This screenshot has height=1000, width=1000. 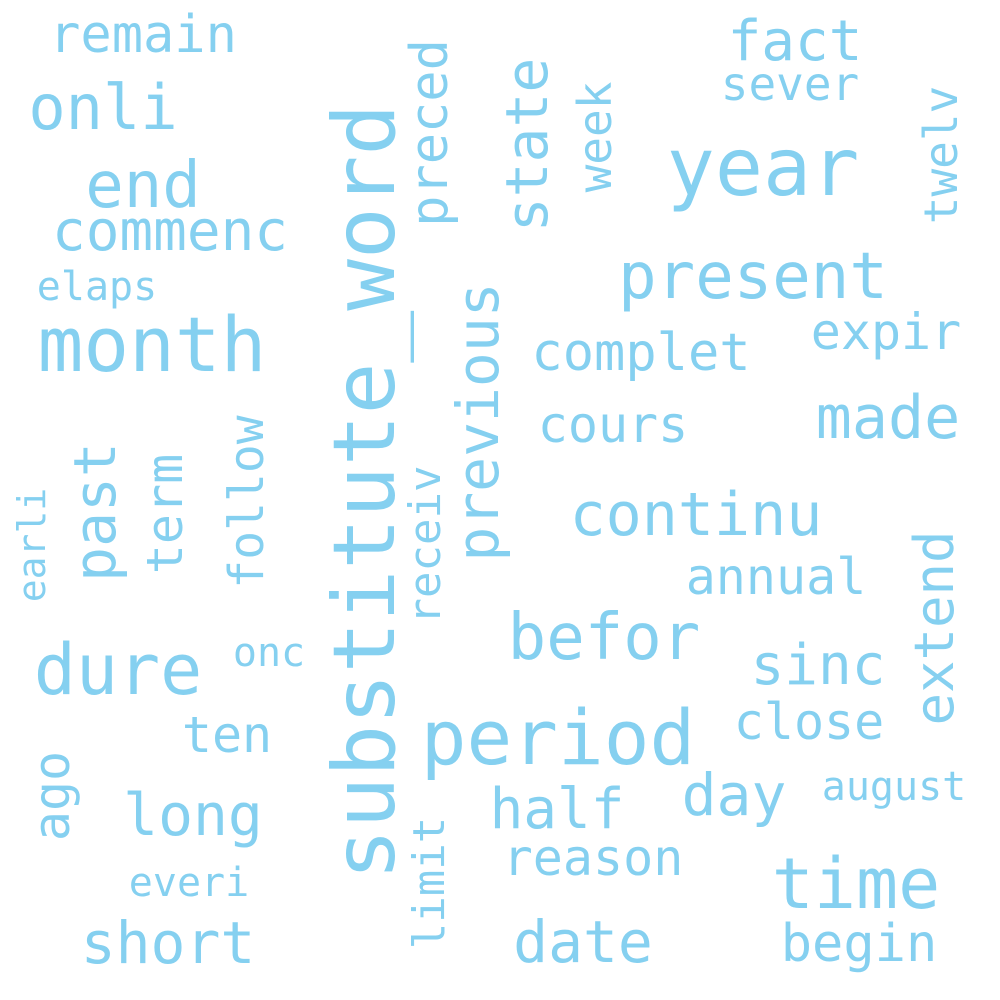 What do you see at coordinates (247, 502) in the screenshot?
I see `word-follow: follow` at bounding box center [247, 502].